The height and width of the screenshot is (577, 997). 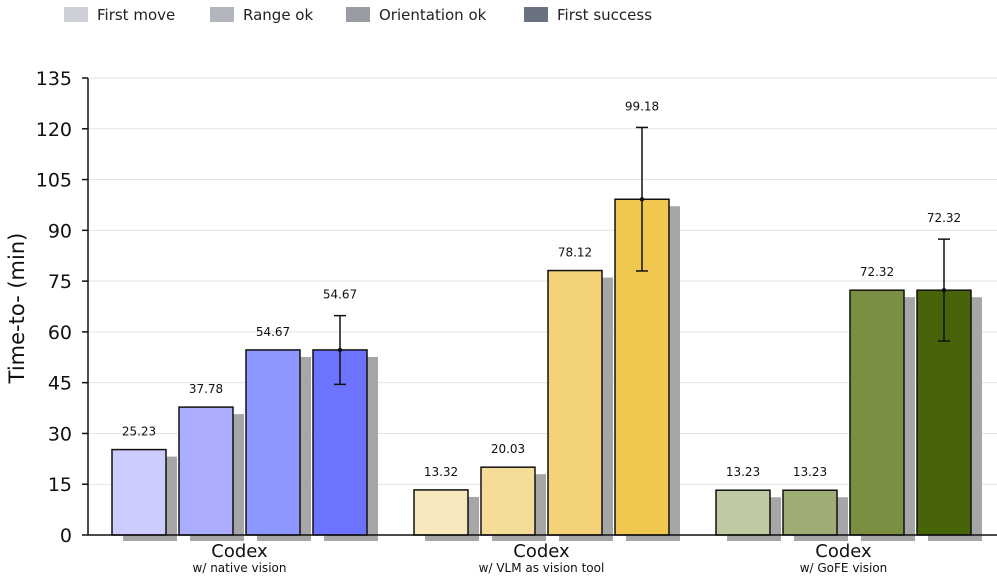 What do you see at coordinates (62, 307) in the screenshot?
I see `y-tick-labels: 0 15 30 45 60 75 90 105 120 135` at bounding box center [62, 307].